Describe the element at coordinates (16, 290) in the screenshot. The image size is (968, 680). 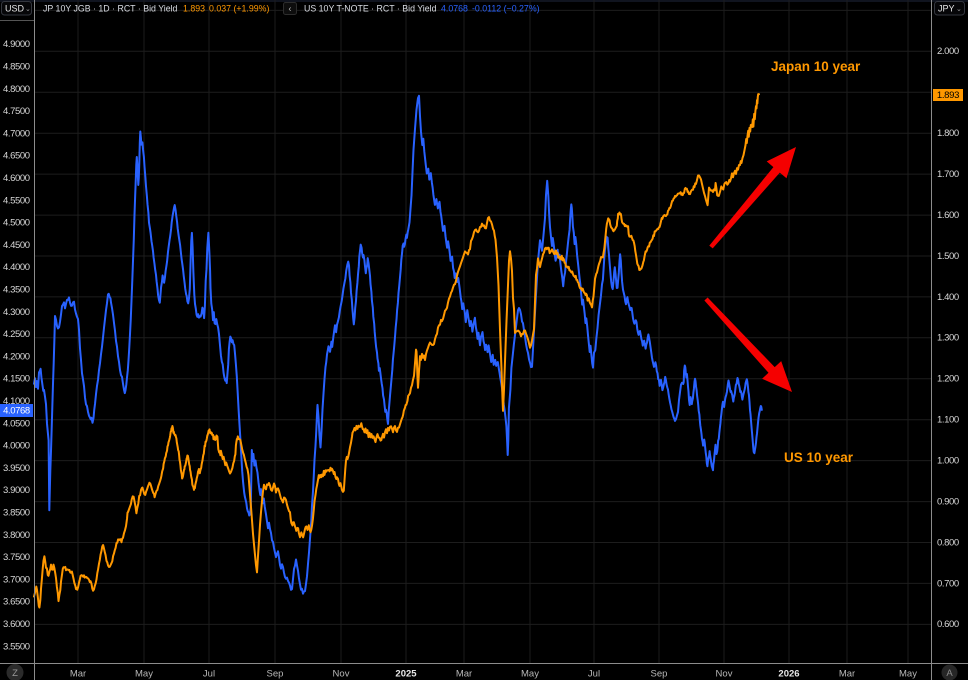
I see `svg-text: 4.3500` at that location.